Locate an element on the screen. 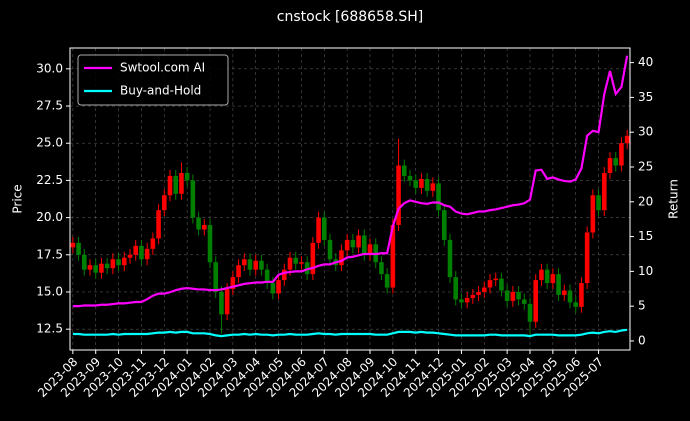 Image resolution: width=690 pixels, height=421 pixels. line-series is located at coordinates (350, 333).